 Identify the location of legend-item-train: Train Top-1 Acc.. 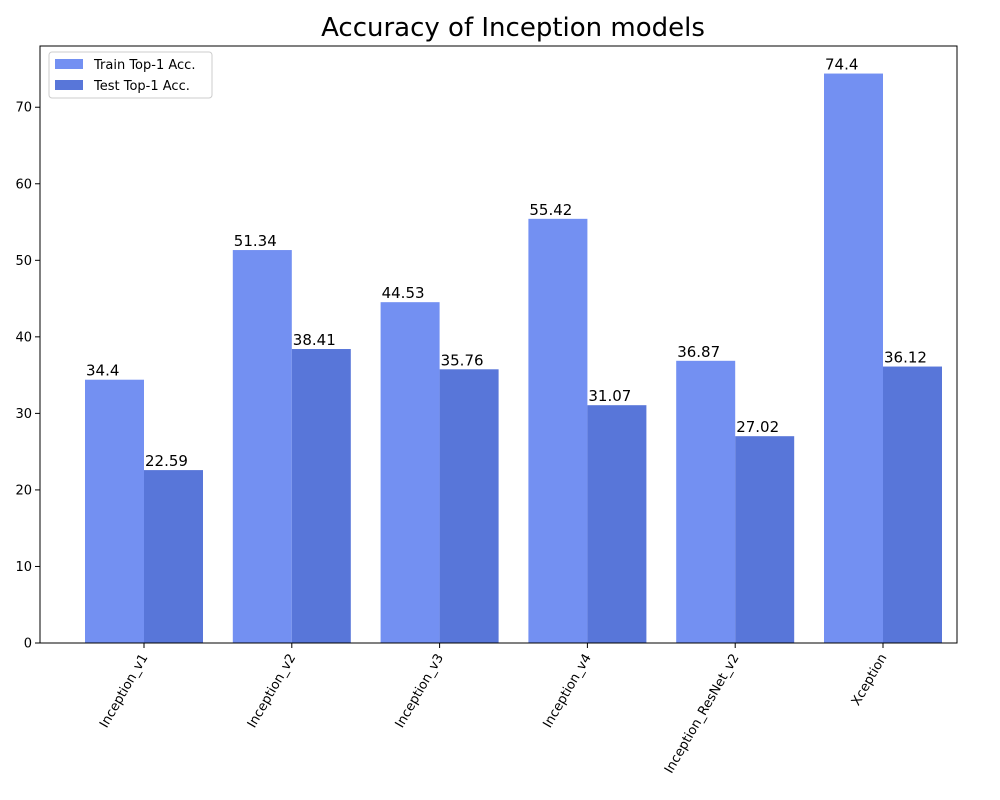
(125, 65).